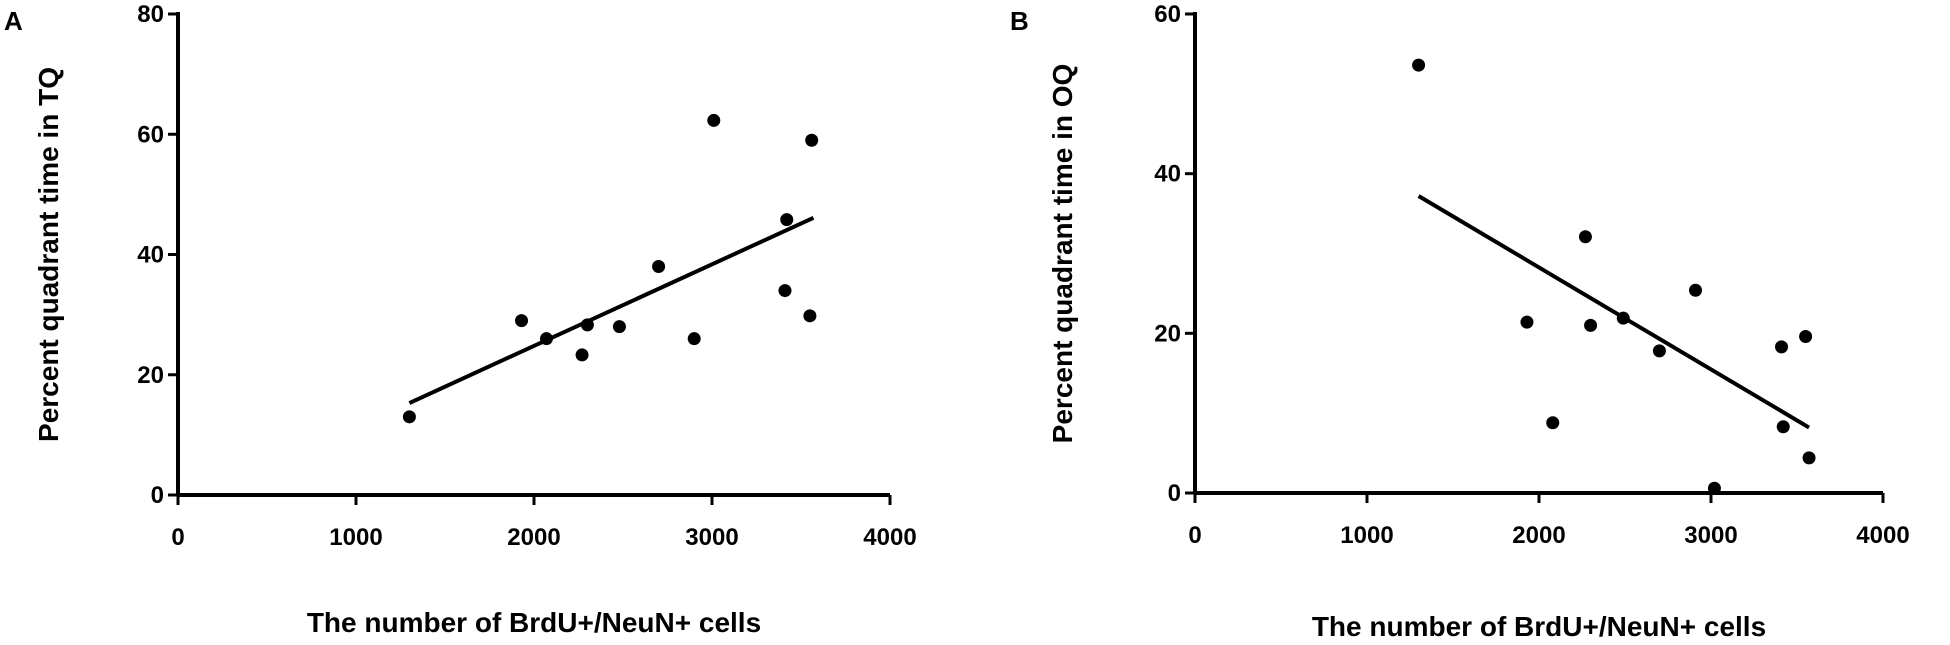 The height and width of the screenshot is (645, 1950). What do you see at coordinates (1019, 21) in the screenshot?
I see `panel-letter: B` at bounding box center [1019, 21].